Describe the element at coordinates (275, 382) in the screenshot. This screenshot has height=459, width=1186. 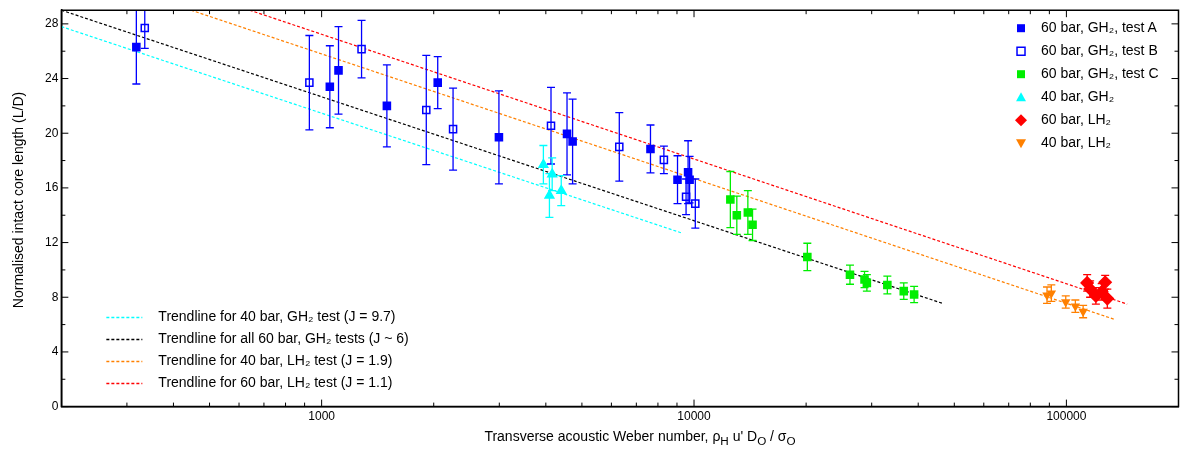
I see `legend-label: Trendline for 60 bar, LH₂ test (J = 1.1)` at that location.